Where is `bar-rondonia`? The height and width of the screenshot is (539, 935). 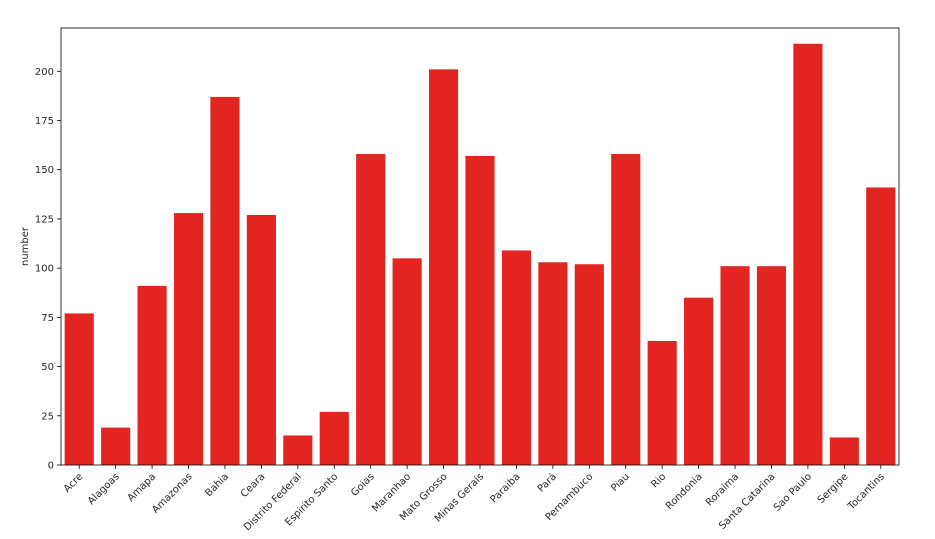
bar-rondonia is located at coordinates (699, 381).